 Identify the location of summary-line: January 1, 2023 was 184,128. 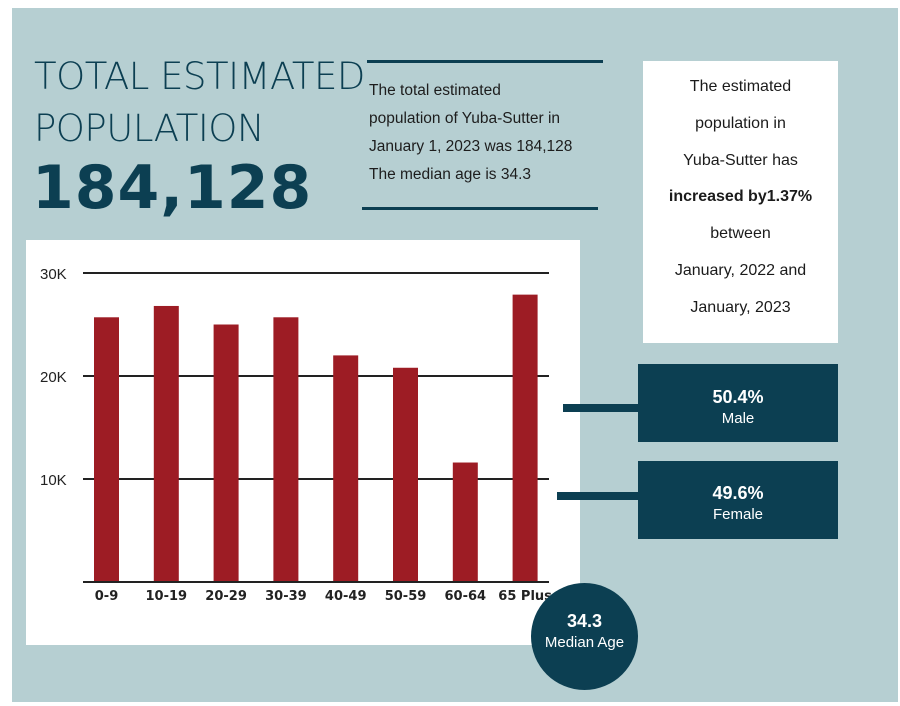
(471, 146).